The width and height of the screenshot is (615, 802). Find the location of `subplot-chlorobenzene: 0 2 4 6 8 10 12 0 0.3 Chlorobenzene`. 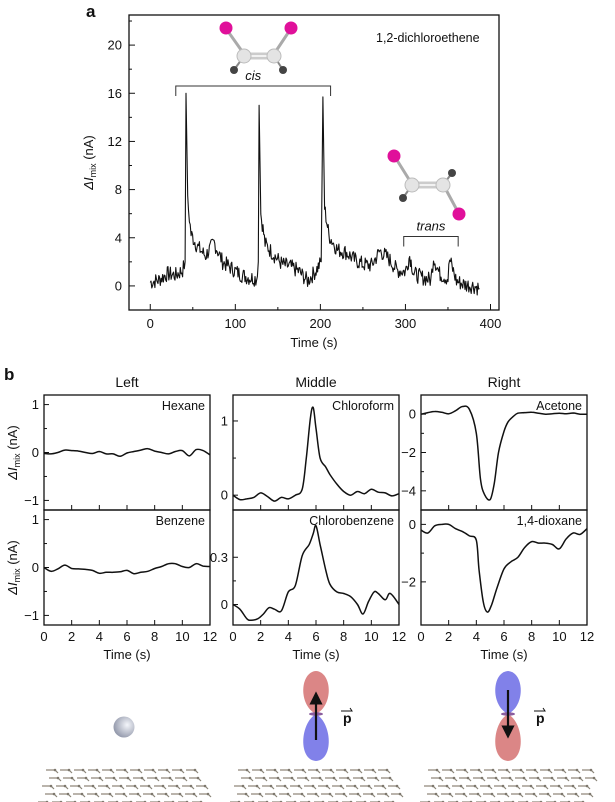

subplot-chlorobenzene: 0 2 4 6 8 10 12 0 0.3 Chlorobenzene is located at coordinates (308, 576).